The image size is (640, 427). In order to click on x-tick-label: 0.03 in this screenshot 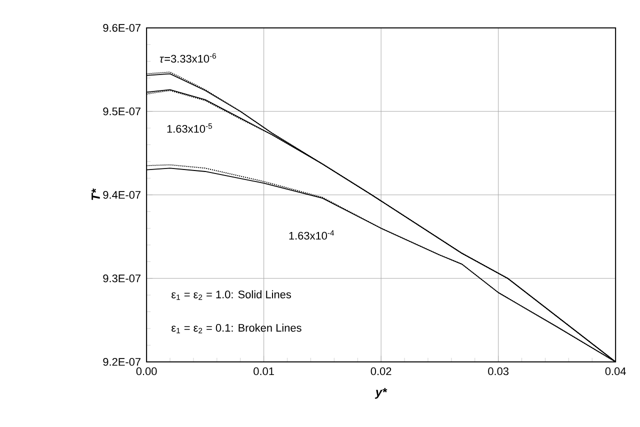, I will do `click(498, 371)`.